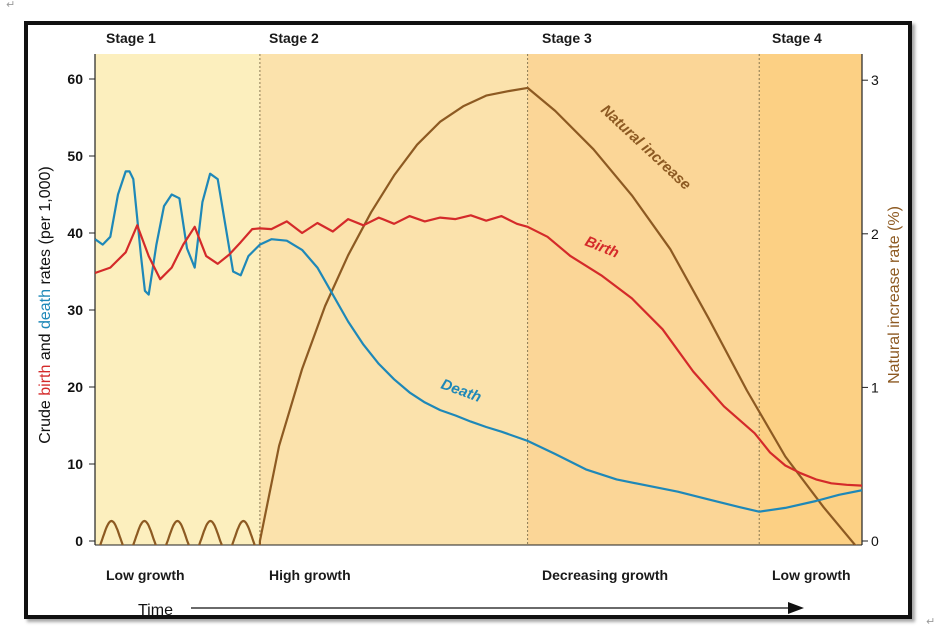 This screenshot has height=634, width=942. What do you see at coordinates (131, 38) in the screenshot?
I see `stage-title-1: Stage 1` at bounding box center [131, 38].